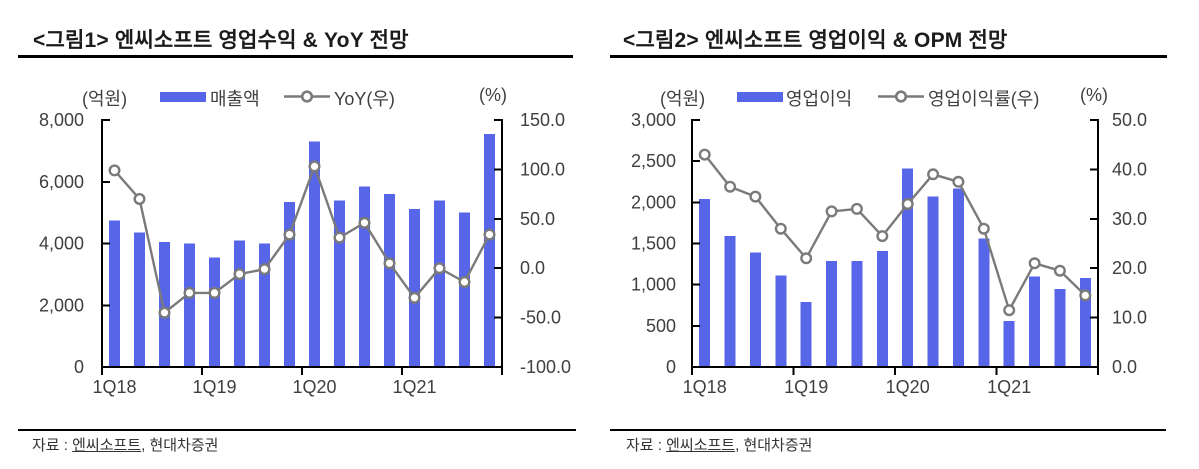  What do you see at coordinates (314, 254) in the screenshot?
I see `bar-1Q20` at bounding box center [314, 254].